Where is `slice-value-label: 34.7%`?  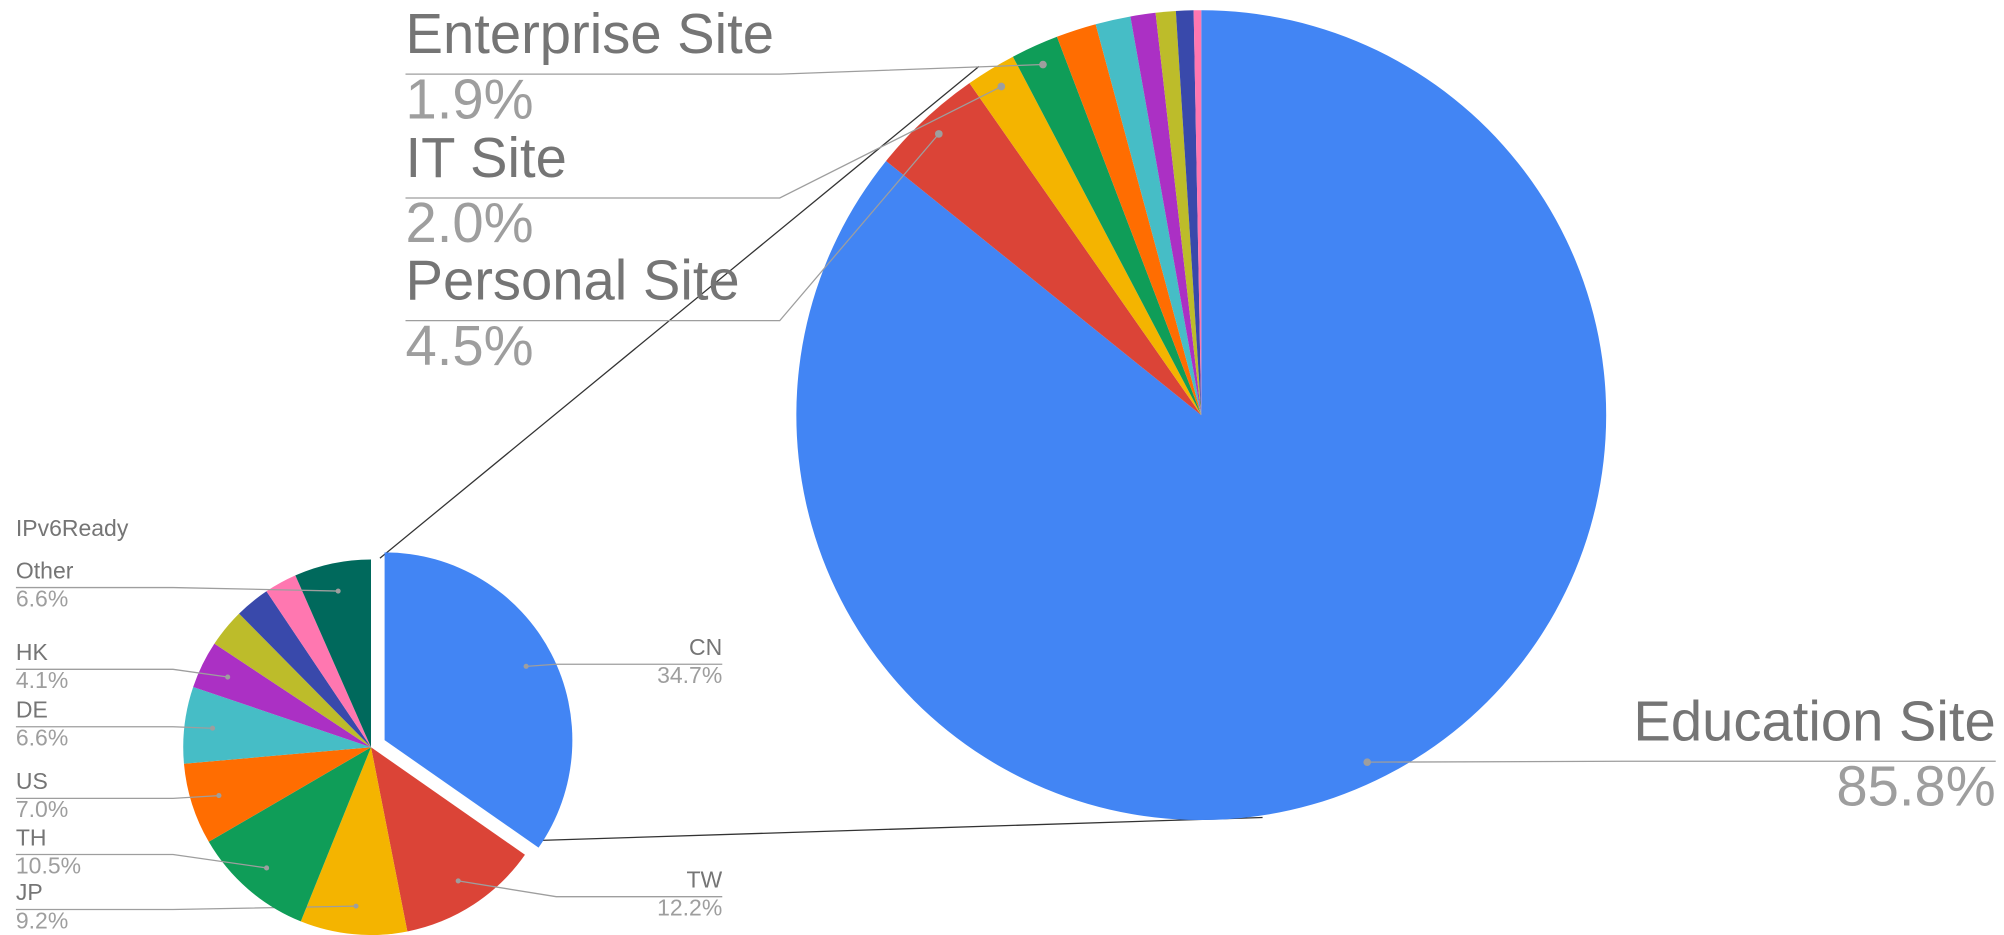
slice-value-label: 34.7% is located at coordinates (689, 675).